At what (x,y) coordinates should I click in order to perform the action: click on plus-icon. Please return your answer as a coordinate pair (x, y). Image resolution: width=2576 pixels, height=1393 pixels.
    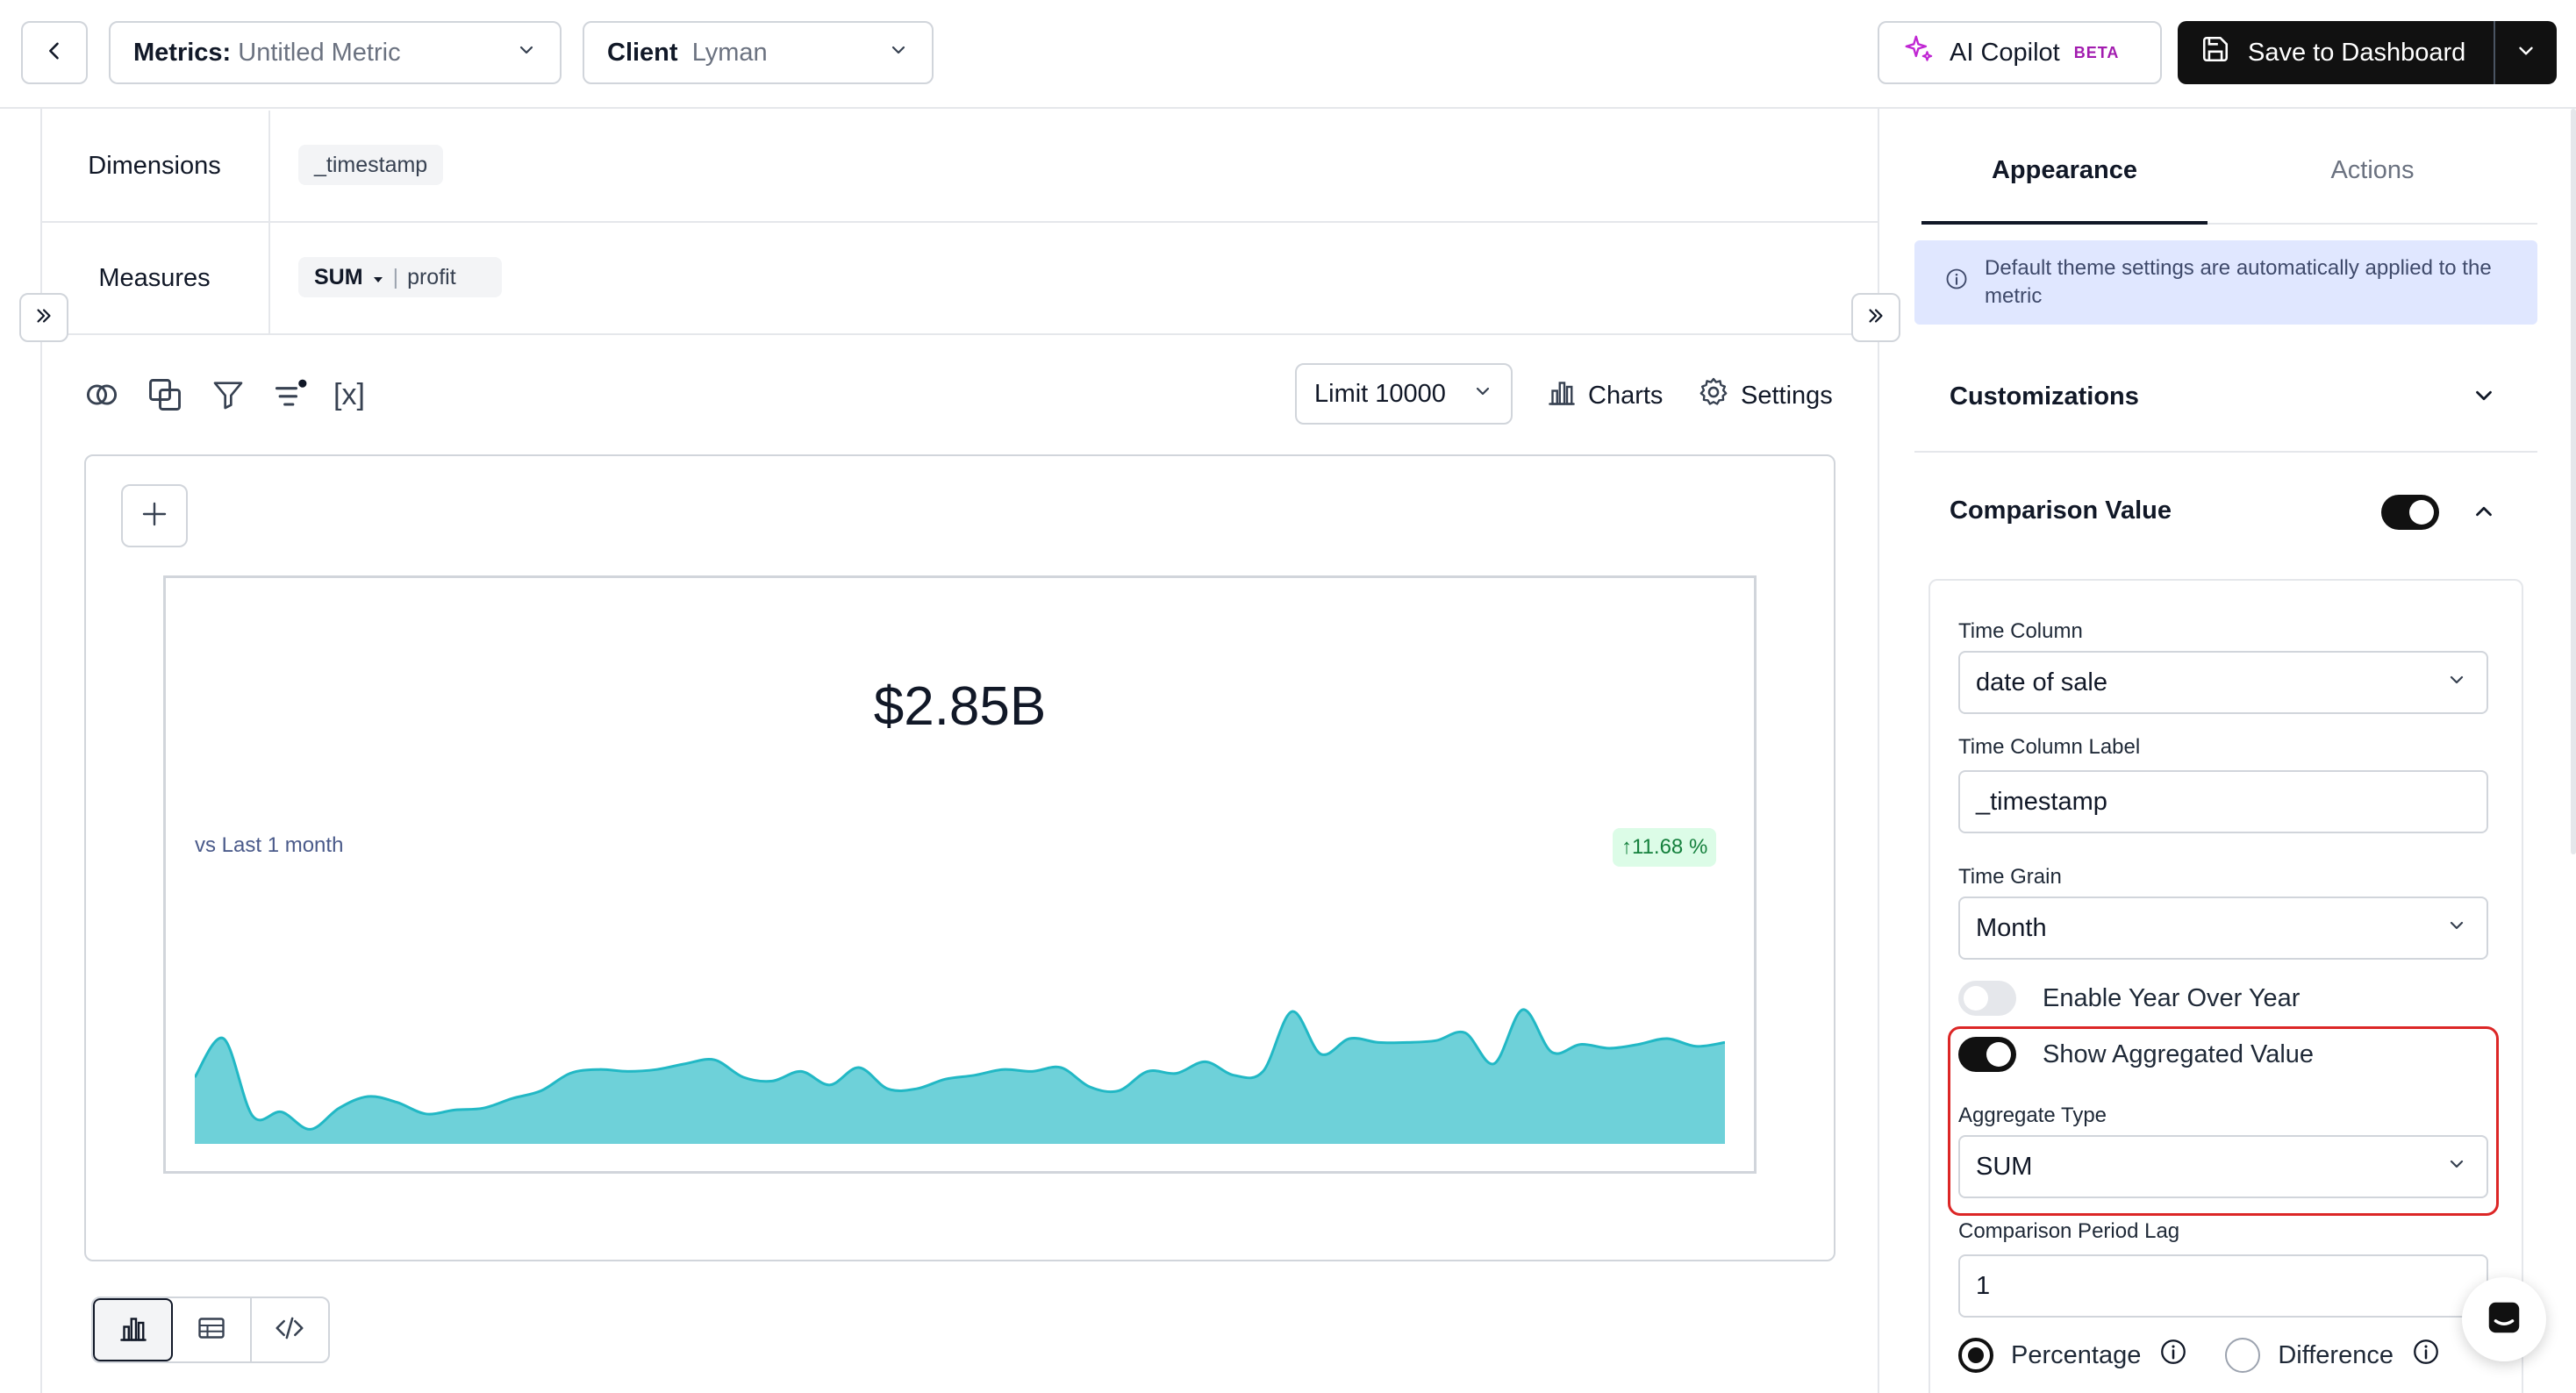
    Looking at the image, I should click on (154, 516).